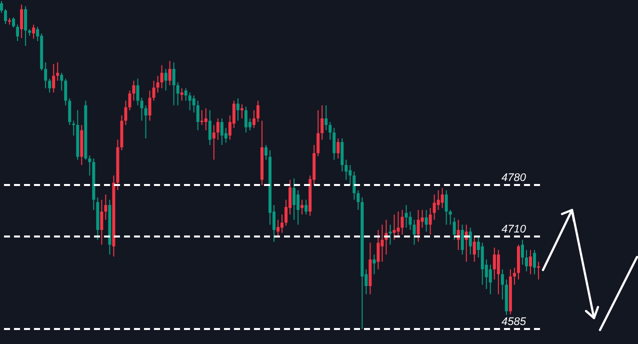 Image resolution: width=638 pixels, height=344 pixels. What do you see at coordinates (514, 322) in the screenshot?
I see `annotation: 4585` at bounding box center [514, 322].